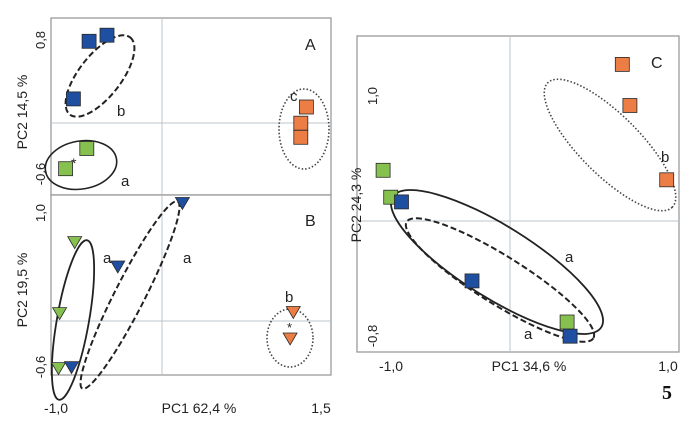 This screenshot has height=423, width=684. What do you see at coordinates (372, 336) in the screenshot?
I see `panel-c-ytick-bottom: -0,8` at bounding box center [372, 336].